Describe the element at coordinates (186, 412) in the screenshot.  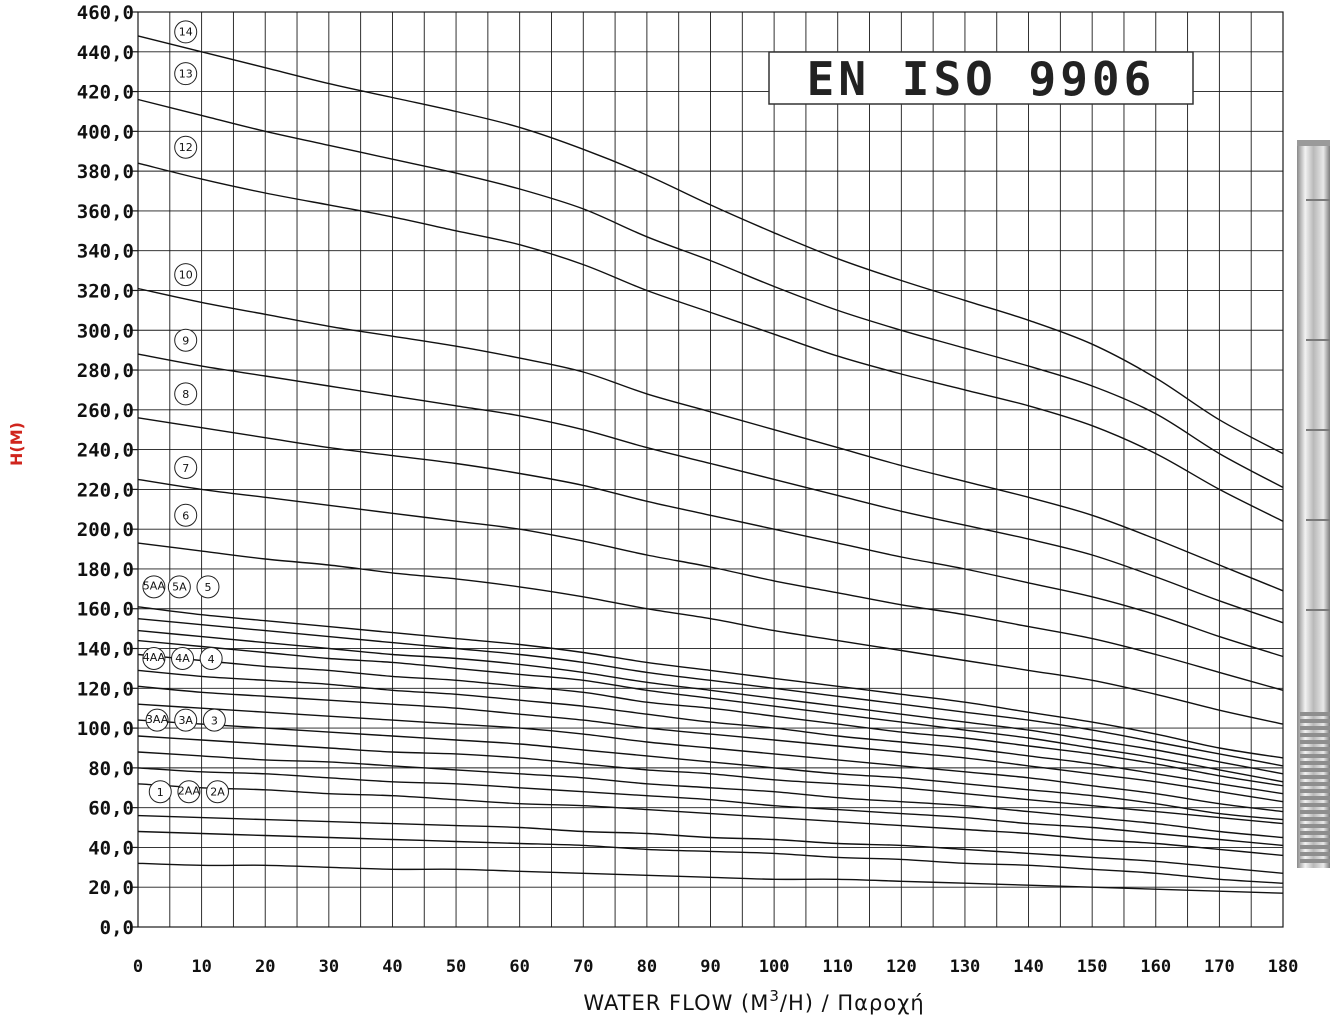
I see `curve-labels: 14 13 12 10 9 8 7 6 5AA 5A 5 4AA 4A 4 3AA 3A 3 1 2AA 2A` at that location.